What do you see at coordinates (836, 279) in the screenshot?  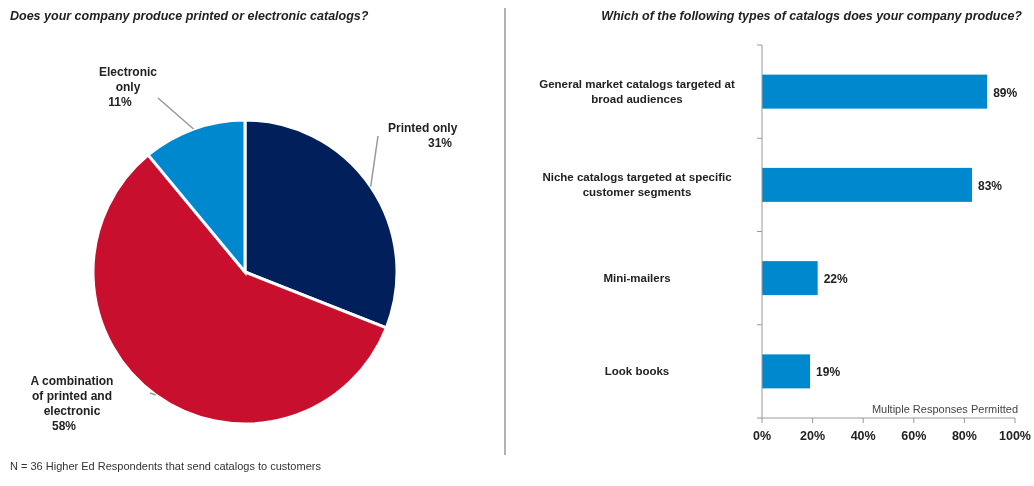 I see `data-label: 22%` at bounding box center [836, 279].